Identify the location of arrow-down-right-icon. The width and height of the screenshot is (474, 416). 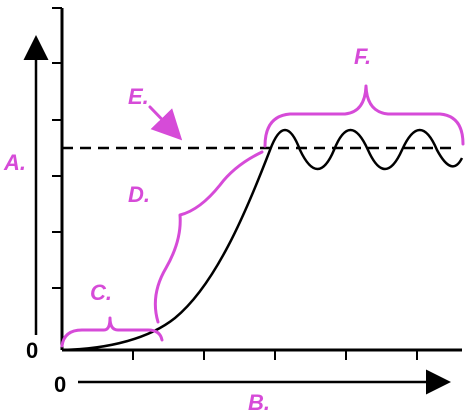
(165, 123).